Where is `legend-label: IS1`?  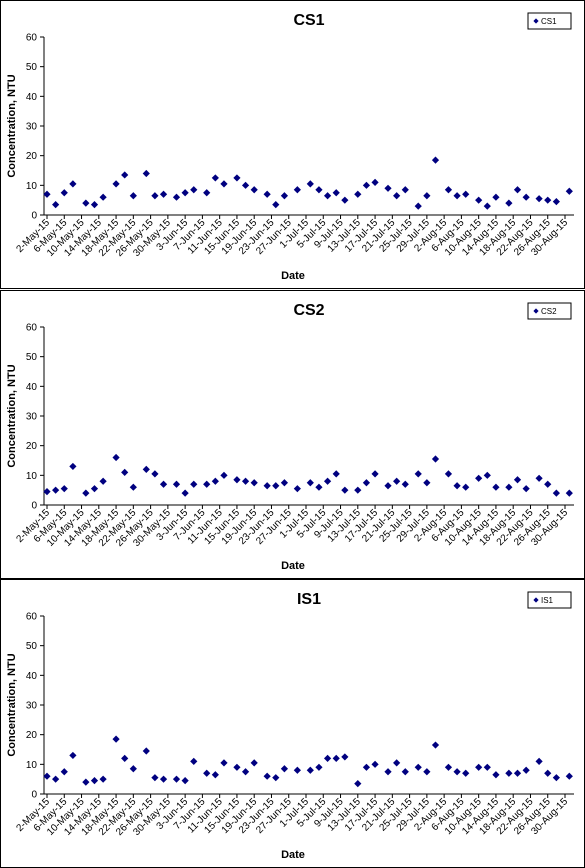
legend-label: IS1 is located at coordinates (547, 600).